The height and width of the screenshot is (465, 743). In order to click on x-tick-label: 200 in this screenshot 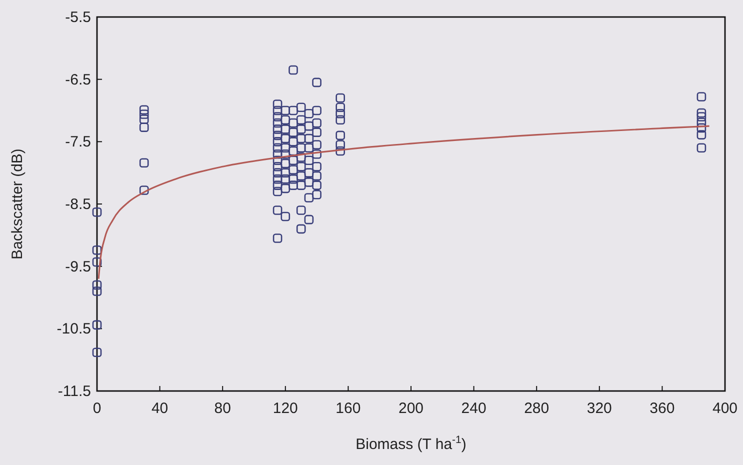, I will do `click(411, 408)`.